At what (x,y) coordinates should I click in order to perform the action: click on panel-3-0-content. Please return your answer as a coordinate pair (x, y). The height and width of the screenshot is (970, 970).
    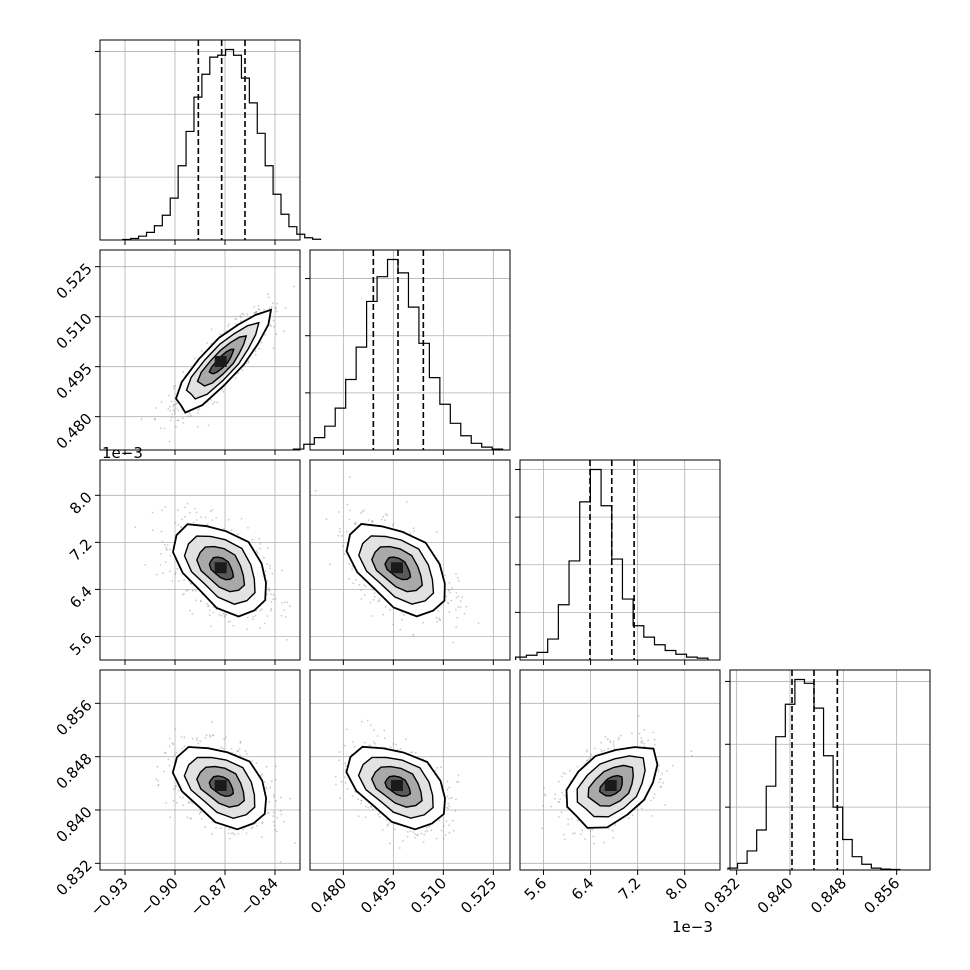
    Looking at the image, I should click on (225, 792).